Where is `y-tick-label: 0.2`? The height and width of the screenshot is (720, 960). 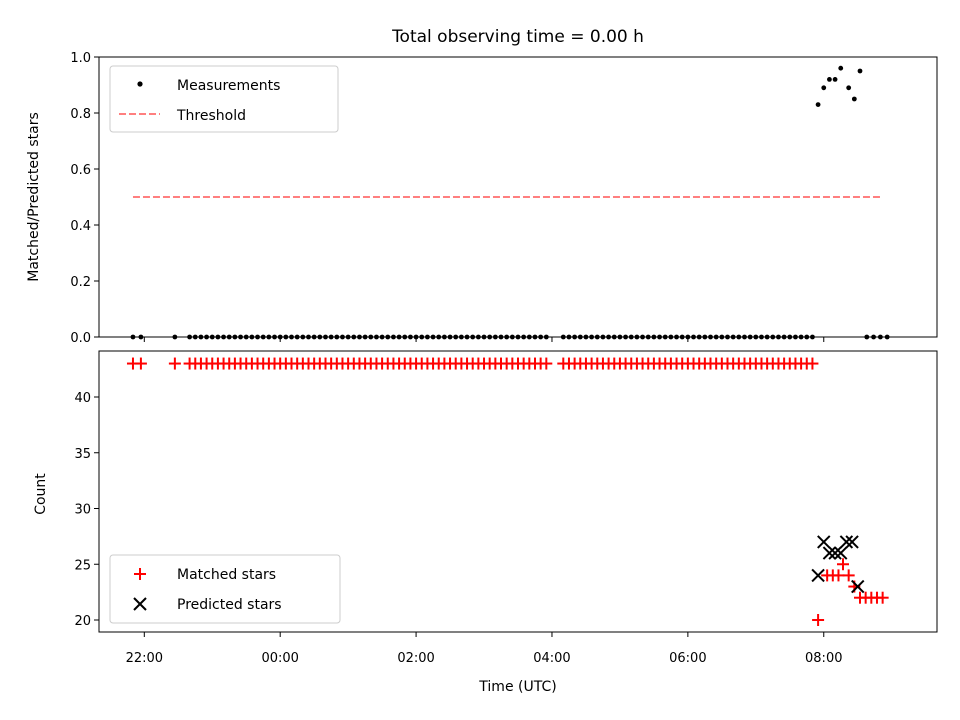
y-tick-label: 0.2 is located at coordinates (80, 282).